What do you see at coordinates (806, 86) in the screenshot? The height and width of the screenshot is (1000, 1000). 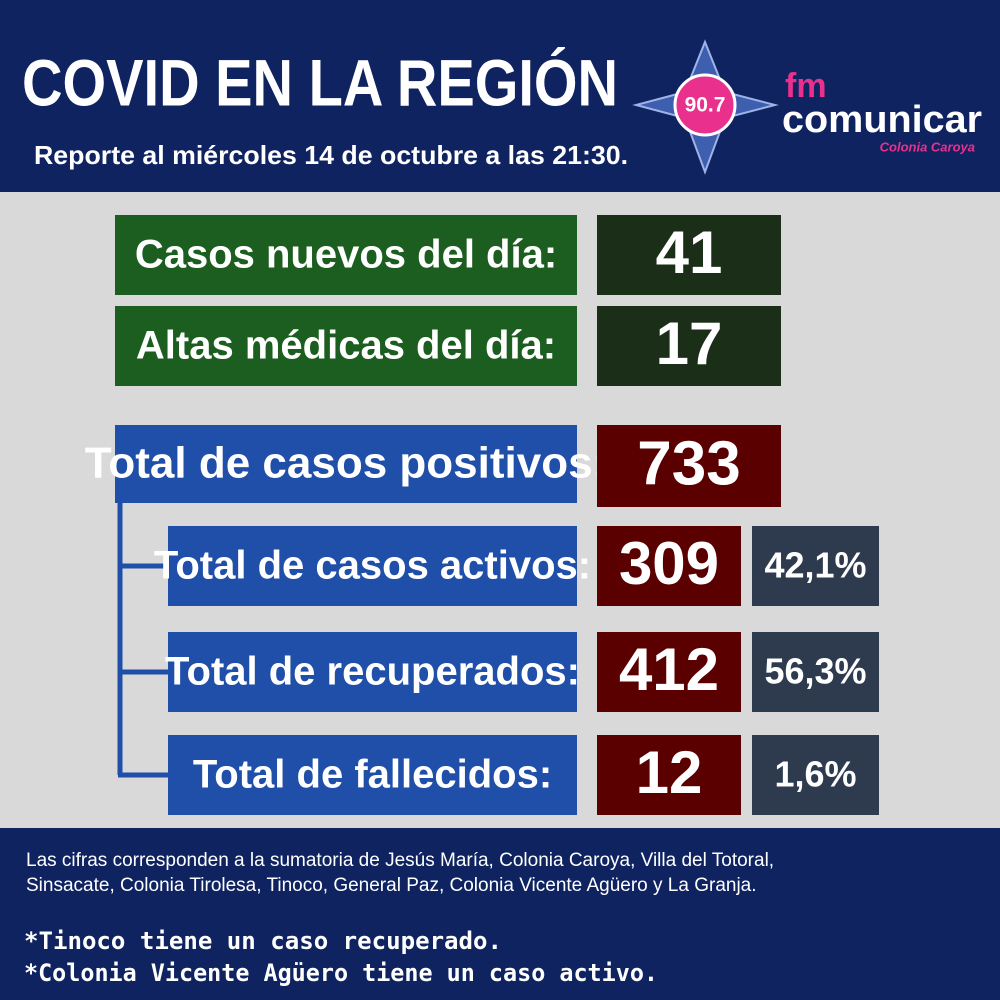 I see `logo-prefix: fm` at bounding box center [806, 86].